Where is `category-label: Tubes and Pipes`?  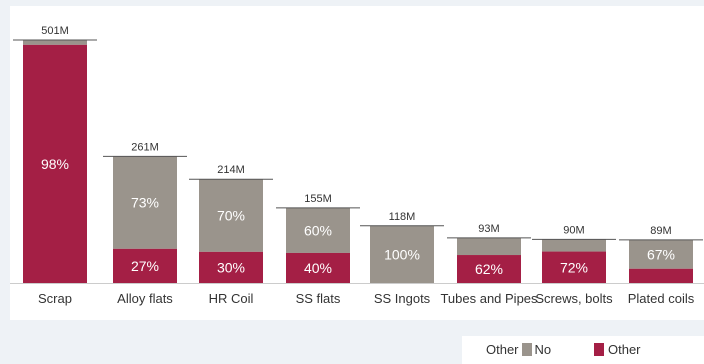 category-label: Tubes and Pipes is located at coordinates (489, 298).